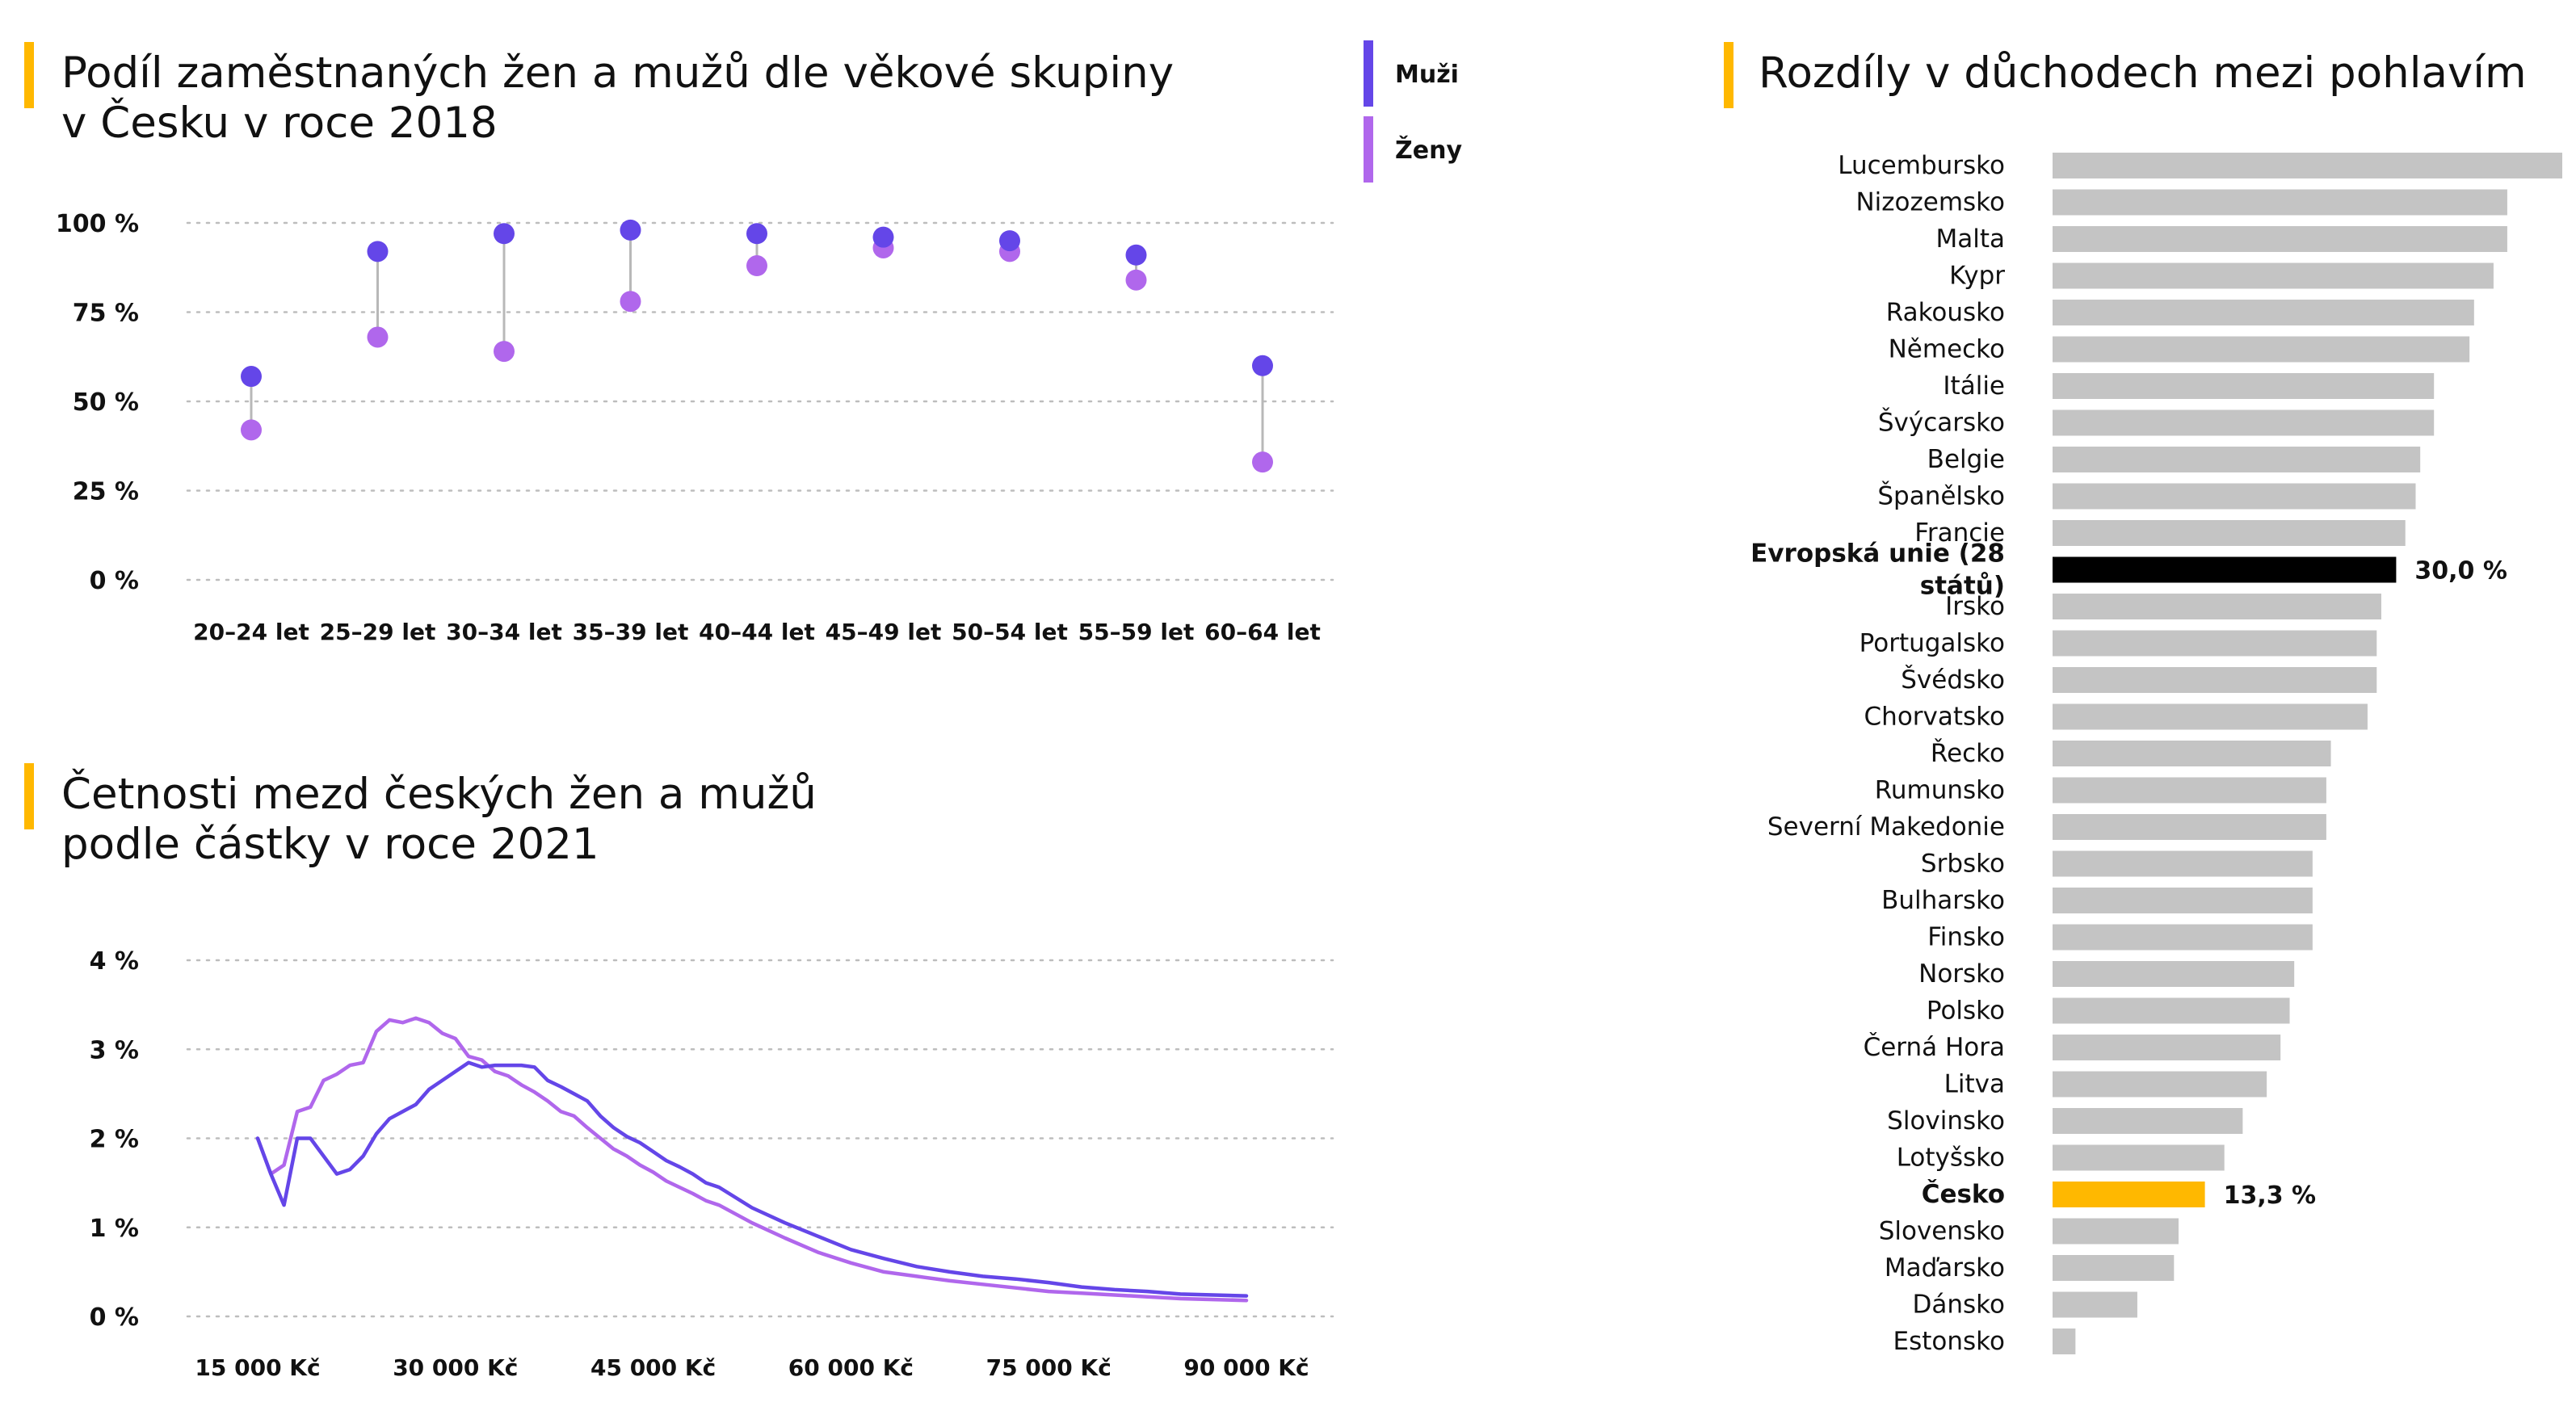 The width and height of the screenshot is (2576, 1402). Describe the element at coordinates (1959, 1305) in the screenshot. I see `bar-category-label: Dánsko` at that location.